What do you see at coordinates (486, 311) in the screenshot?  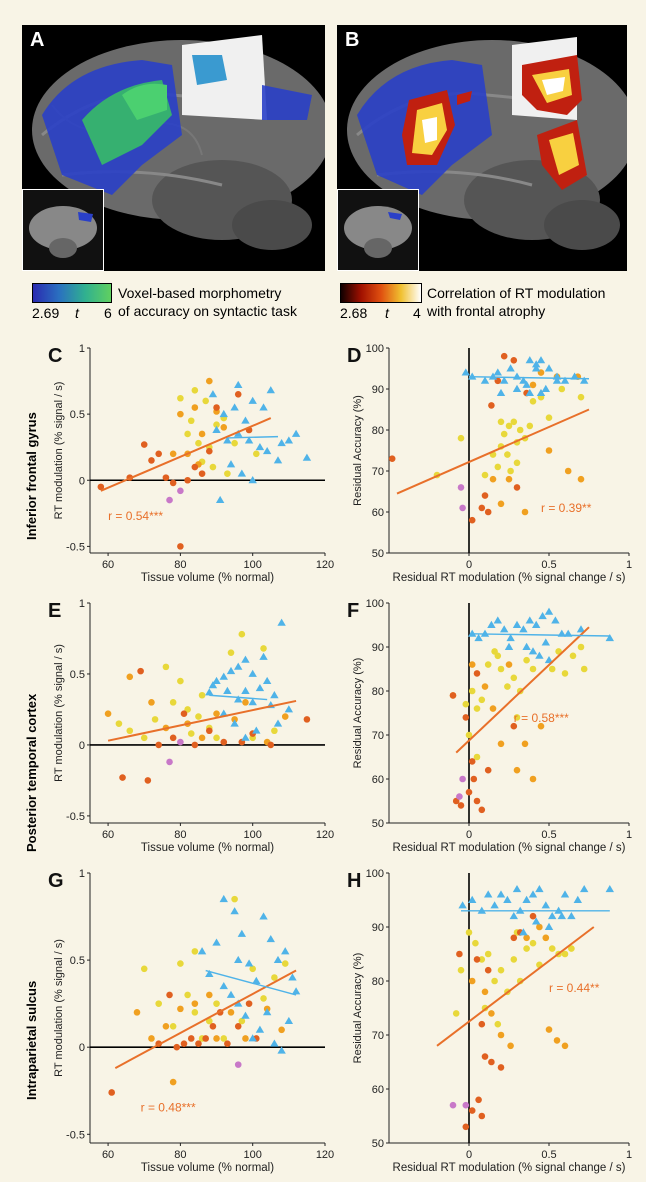 I see `colorbar-b-caption-2: with frontal atrophy` at bounding box center [486, 311].